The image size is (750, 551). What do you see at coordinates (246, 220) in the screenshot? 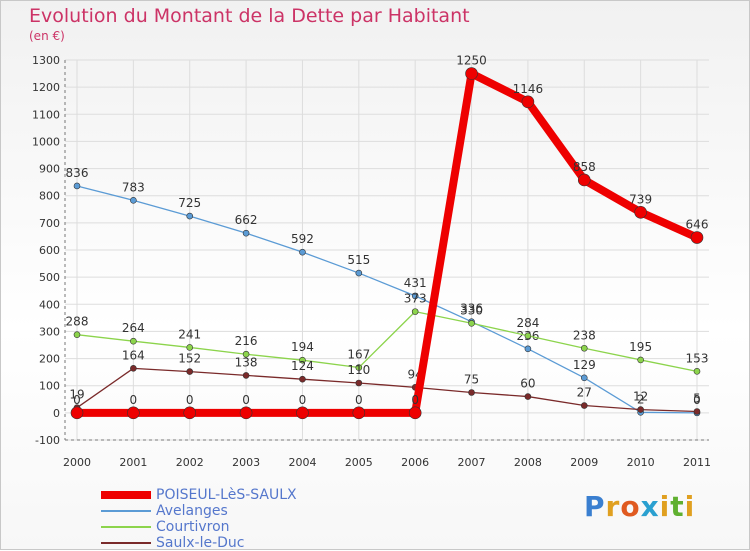
I see `data-label: 662` at bounding box center [246, 220].